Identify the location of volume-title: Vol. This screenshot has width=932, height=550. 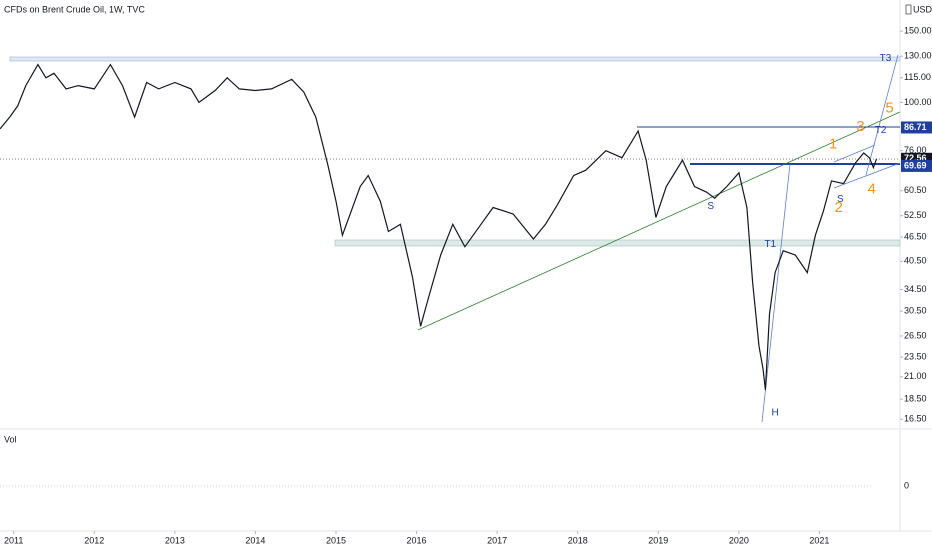
(10, 439).